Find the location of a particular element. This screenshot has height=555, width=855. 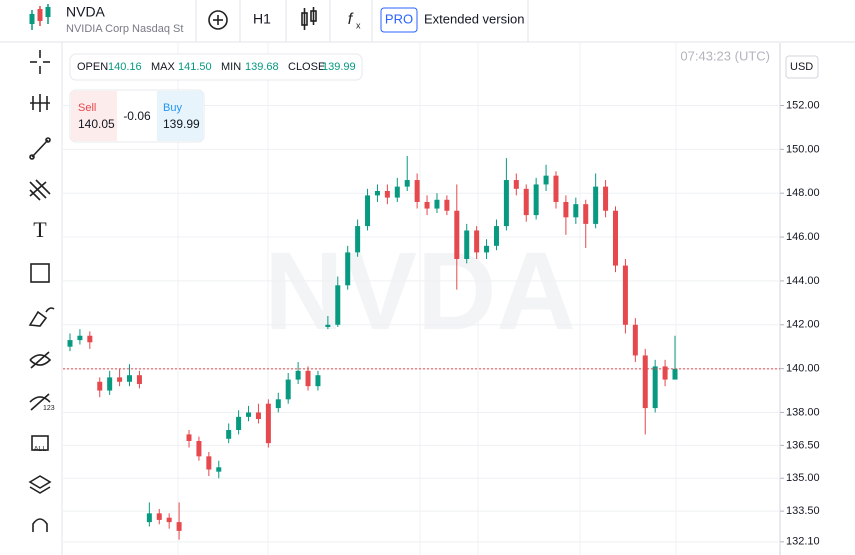

y-tick-label: 135.00 is located at coordinates (803, 478).